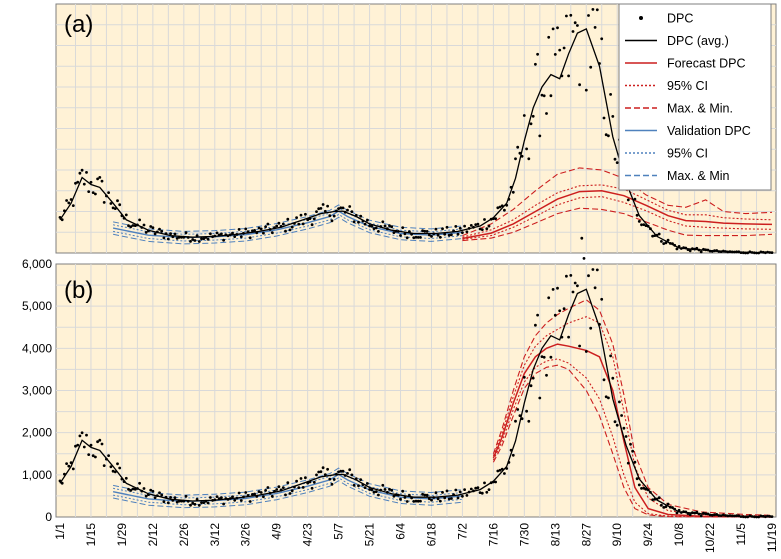 This screenshot has width=781, height=559. I want to click on x-tick-label: 7/2, so click(462, 531).